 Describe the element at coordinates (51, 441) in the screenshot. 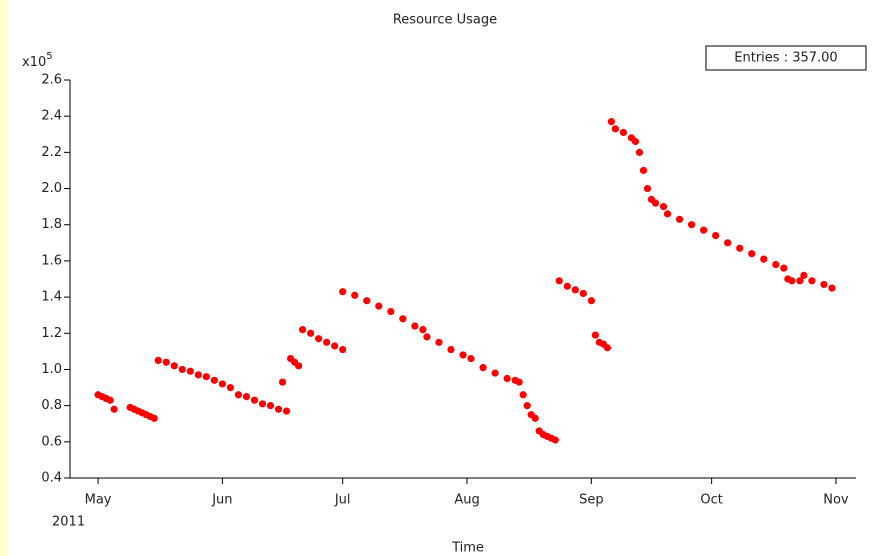

I see `y-tick-label: 0.6` at that location.